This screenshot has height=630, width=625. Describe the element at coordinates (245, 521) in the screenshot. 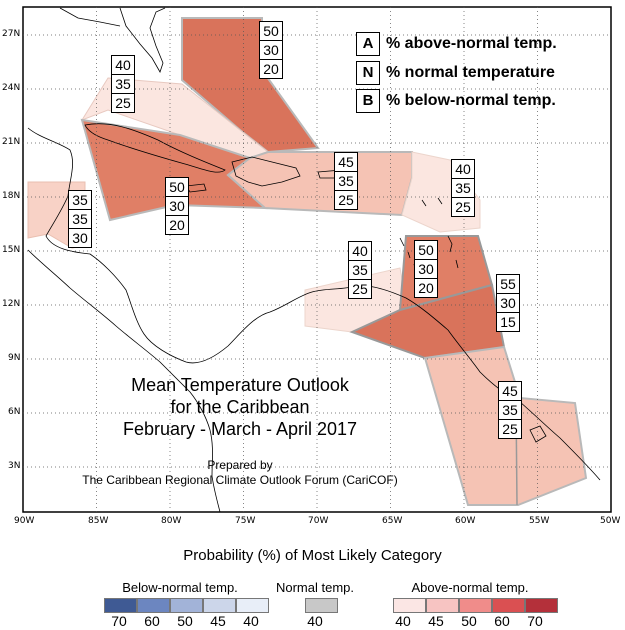

I see `lon-label: 75W` at that location.